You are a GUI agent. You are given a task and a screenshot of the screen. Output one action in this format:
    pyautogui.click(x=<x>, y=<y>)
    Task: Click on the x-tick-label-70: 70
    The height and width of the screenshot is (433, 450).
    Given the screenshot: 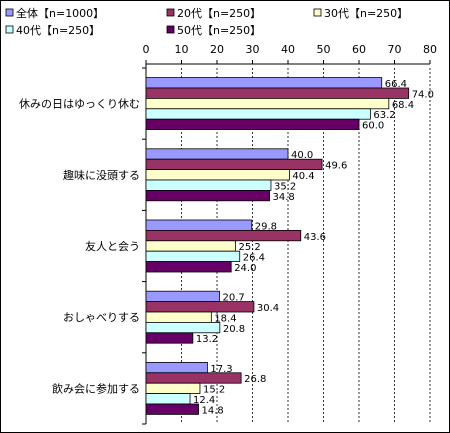 What is the action you would take?
    pyautogui.click(x=395, y=49)
    